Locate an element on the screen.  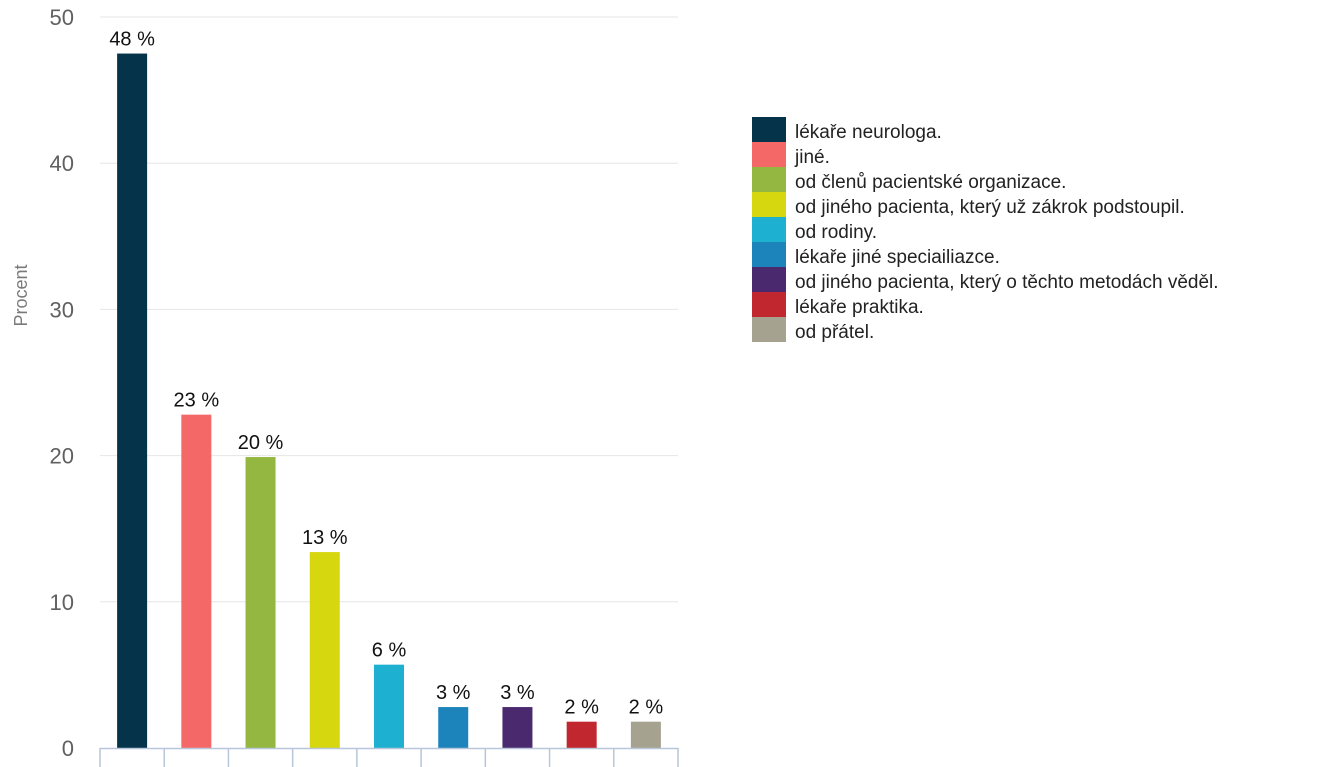
data-label: 23 % is located at coordinates (197, 401).